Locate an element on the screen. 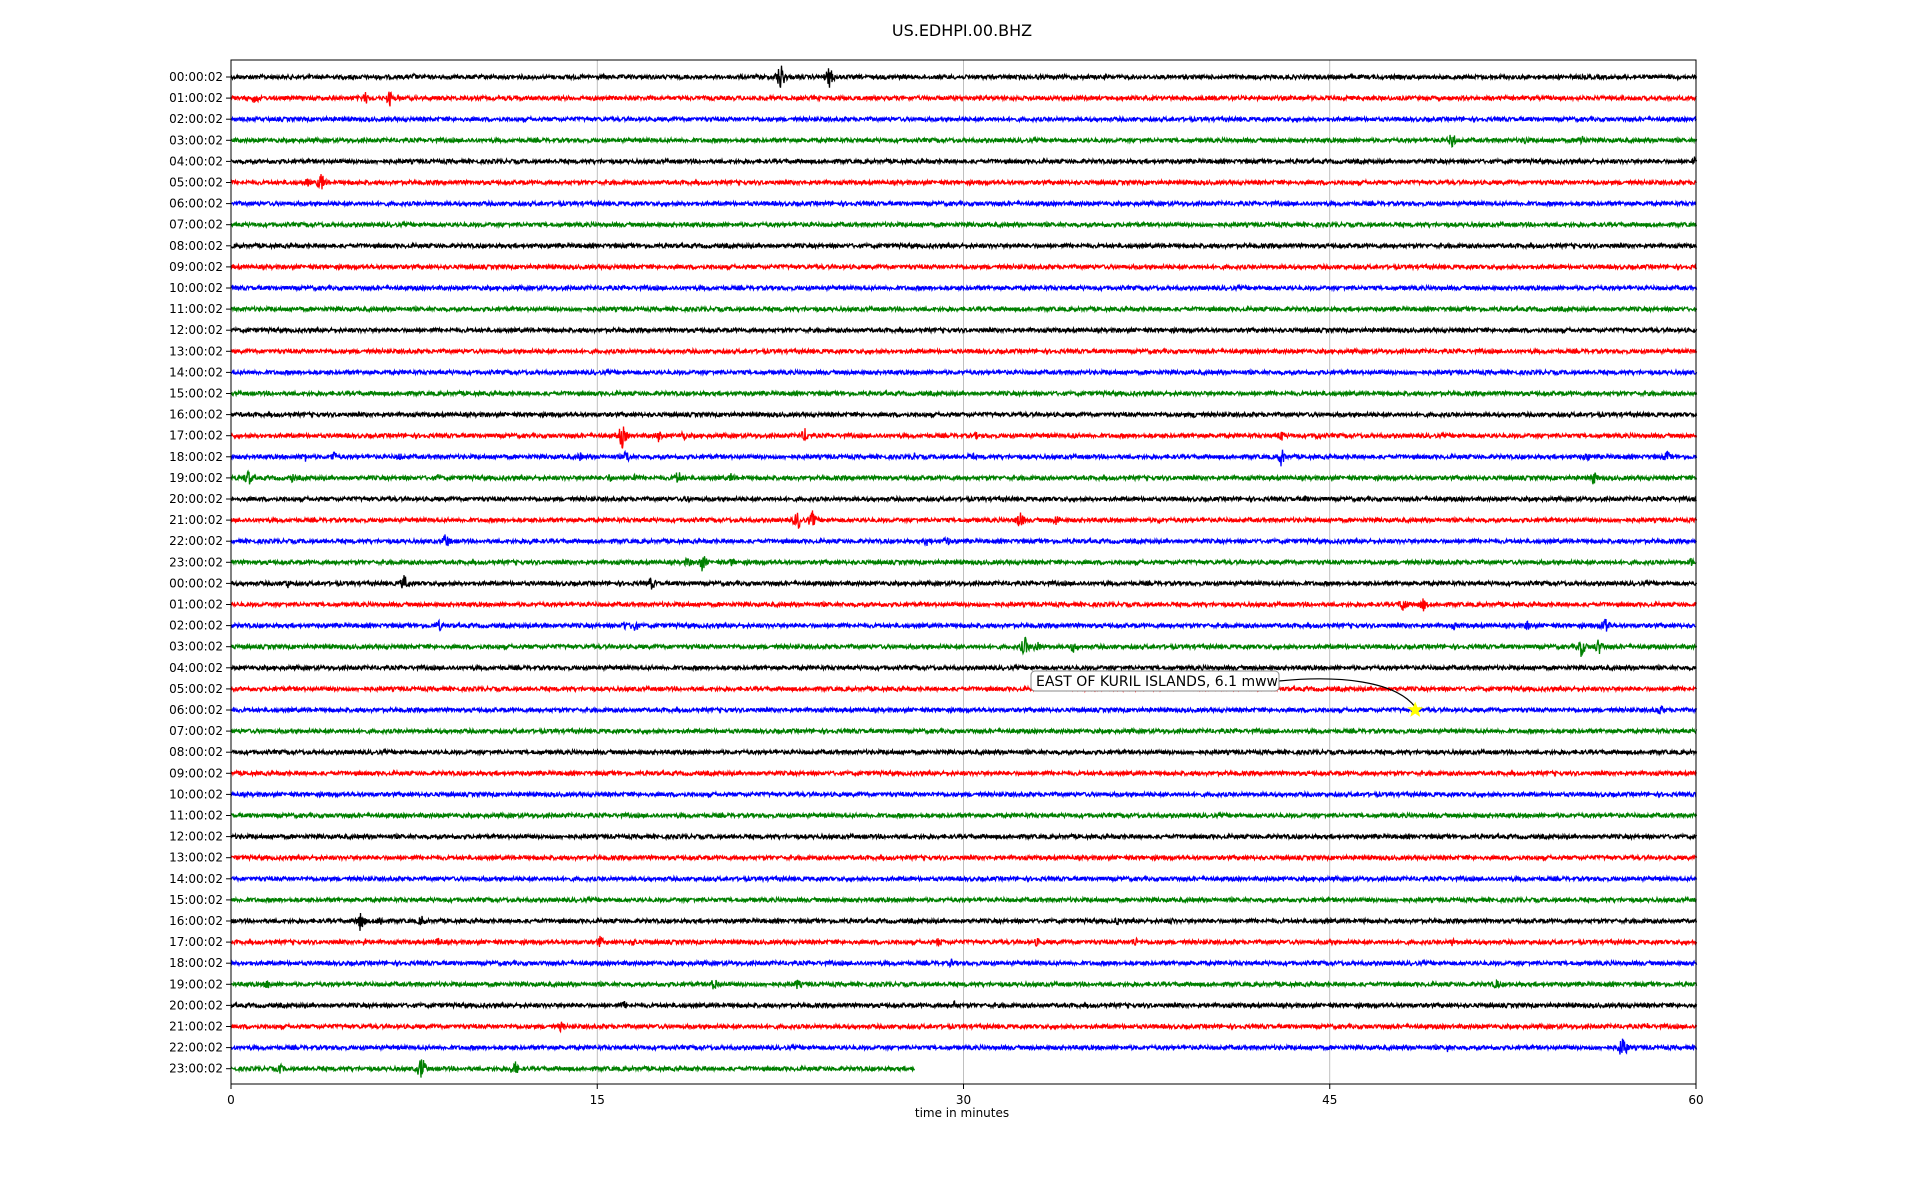 Image resolution: width=1920 pixels, height=1200 pixels. row-time-label: 04:00:02 is located at coordinates (196, 668).